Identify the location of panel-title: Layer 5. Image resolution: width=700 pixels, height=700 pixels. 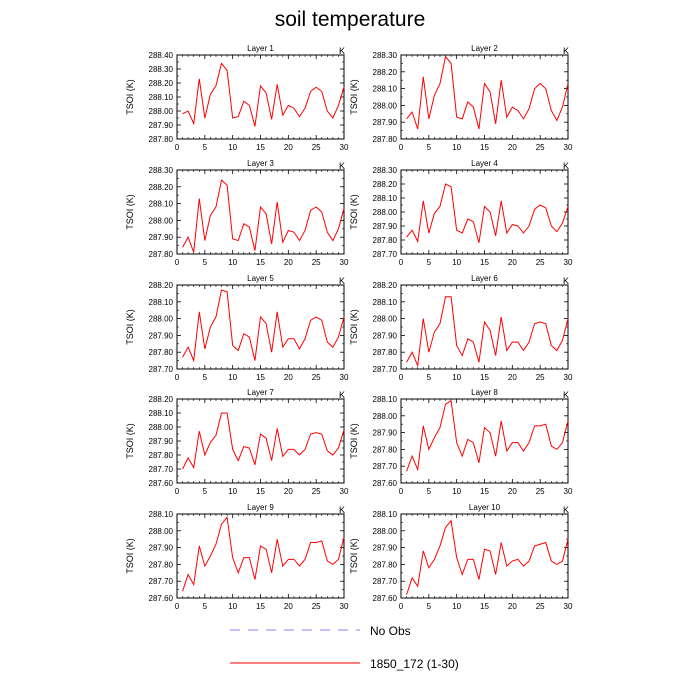
(260, 278).